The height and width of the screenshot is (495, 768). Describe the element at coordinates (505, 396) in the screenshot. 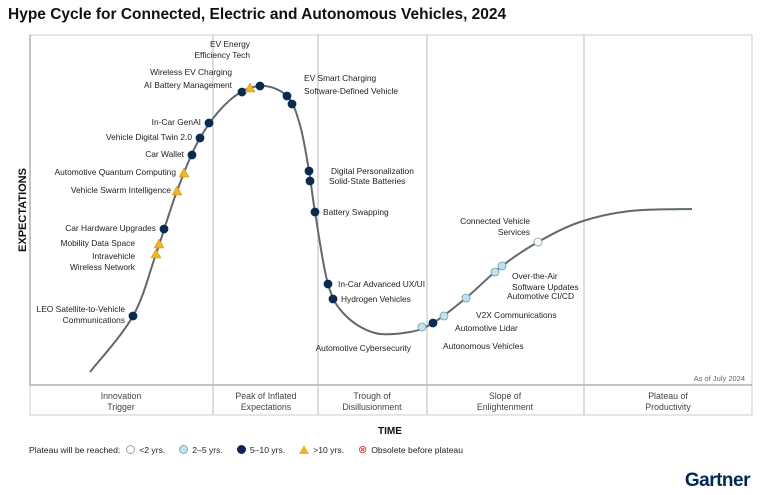

I see `phase-label: Slope of` at that location.